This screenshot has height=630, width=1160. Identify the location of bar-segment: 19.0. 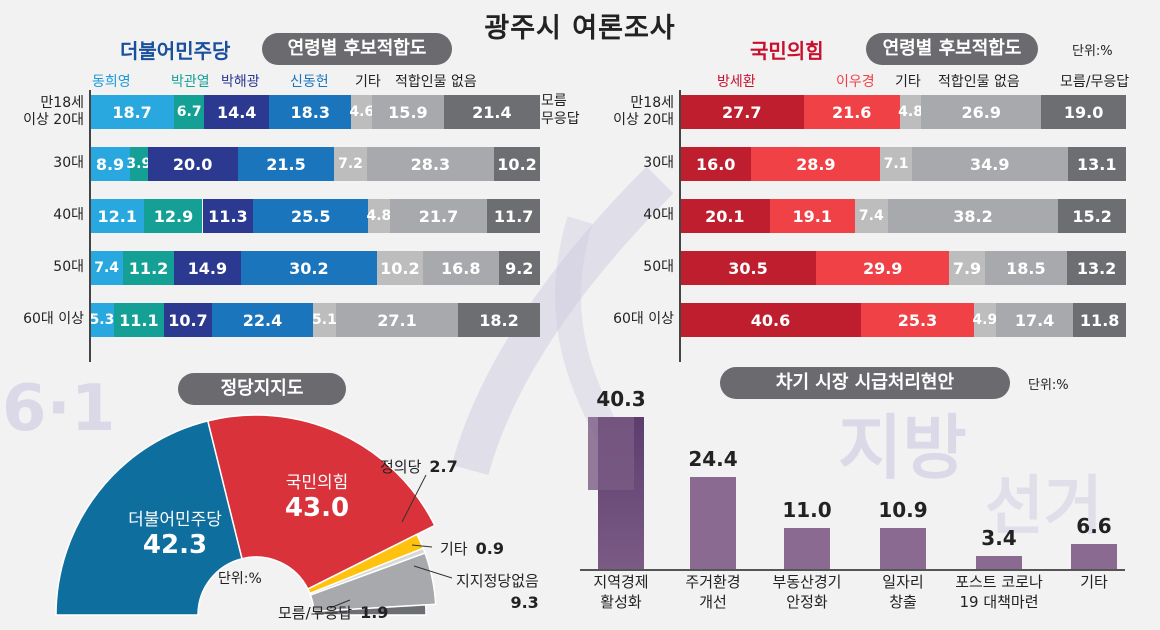
(1083, 112).